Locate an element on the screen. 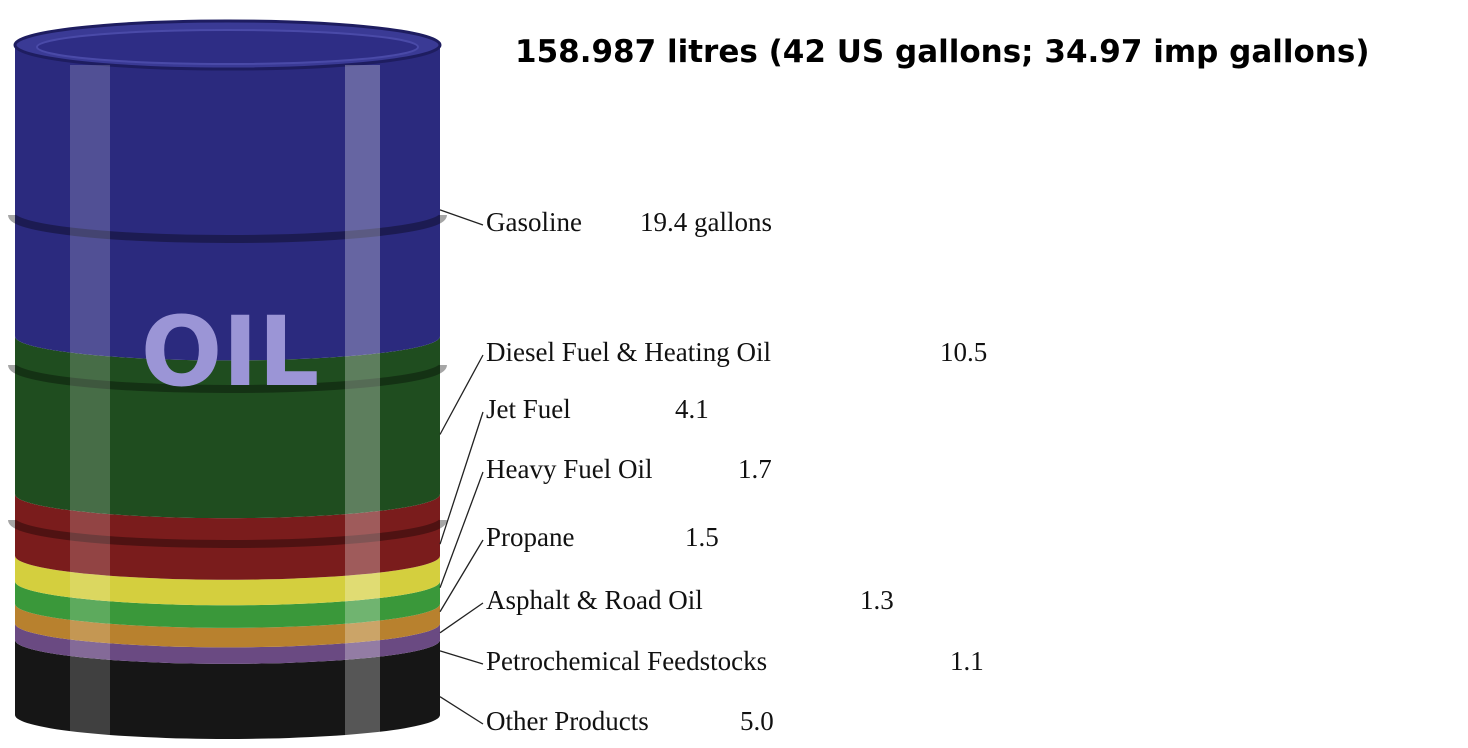 The width and height of the screenshot is (1468, 748). category-label: Gasoline is located at coordinates (534, 222).